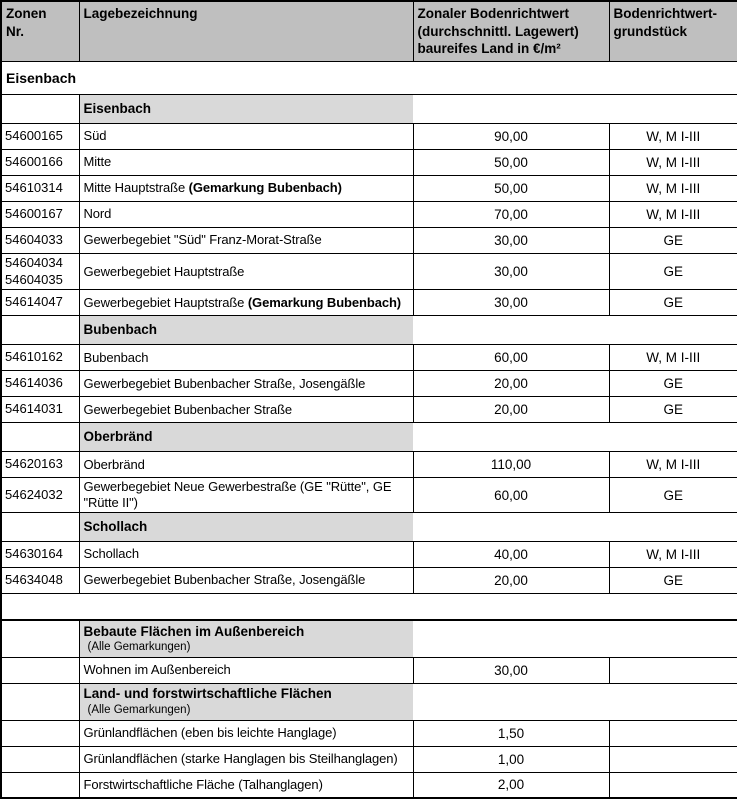 This screenshot has width=737, height=799. I want to click on bodenrichtwert-value: 70,00, so click(511, 214).